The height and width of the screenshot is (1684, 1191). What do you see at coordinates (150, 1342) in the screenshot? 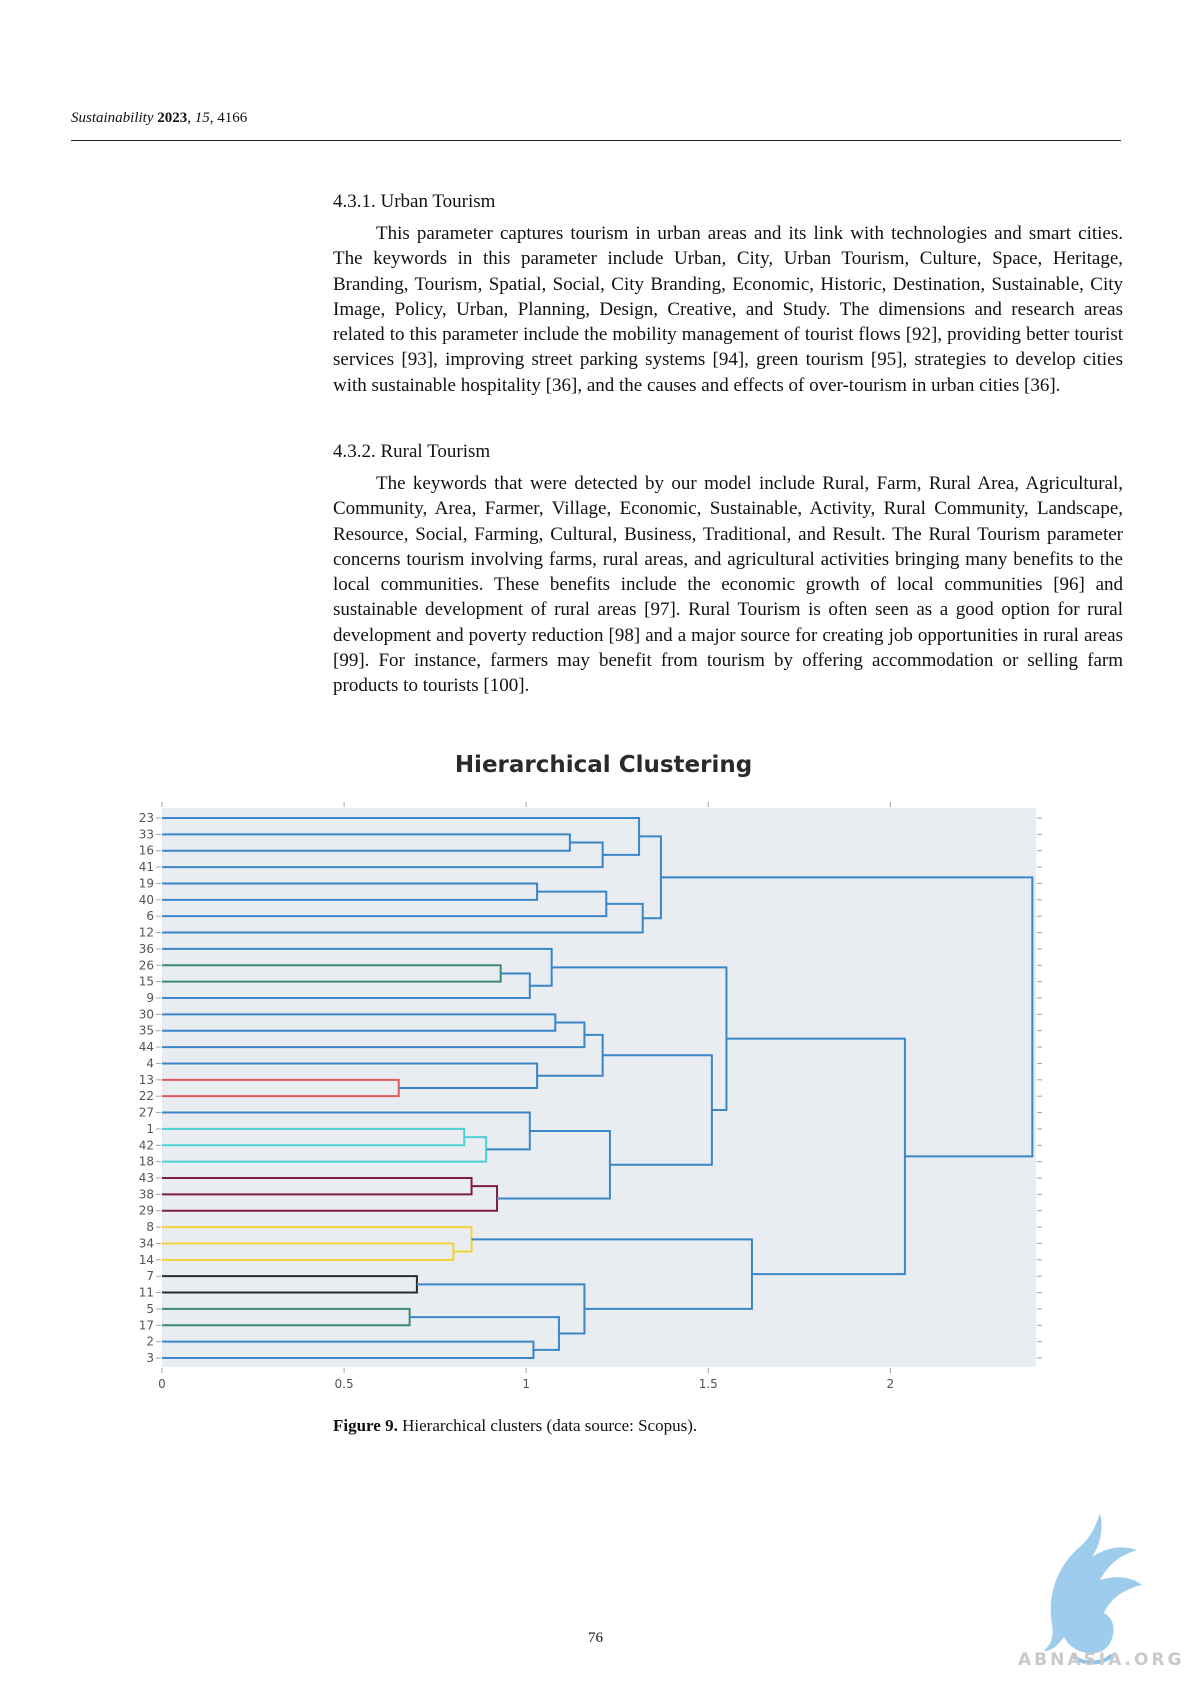
I see `leaf-label: 2` at bounding box center [150, 1342].